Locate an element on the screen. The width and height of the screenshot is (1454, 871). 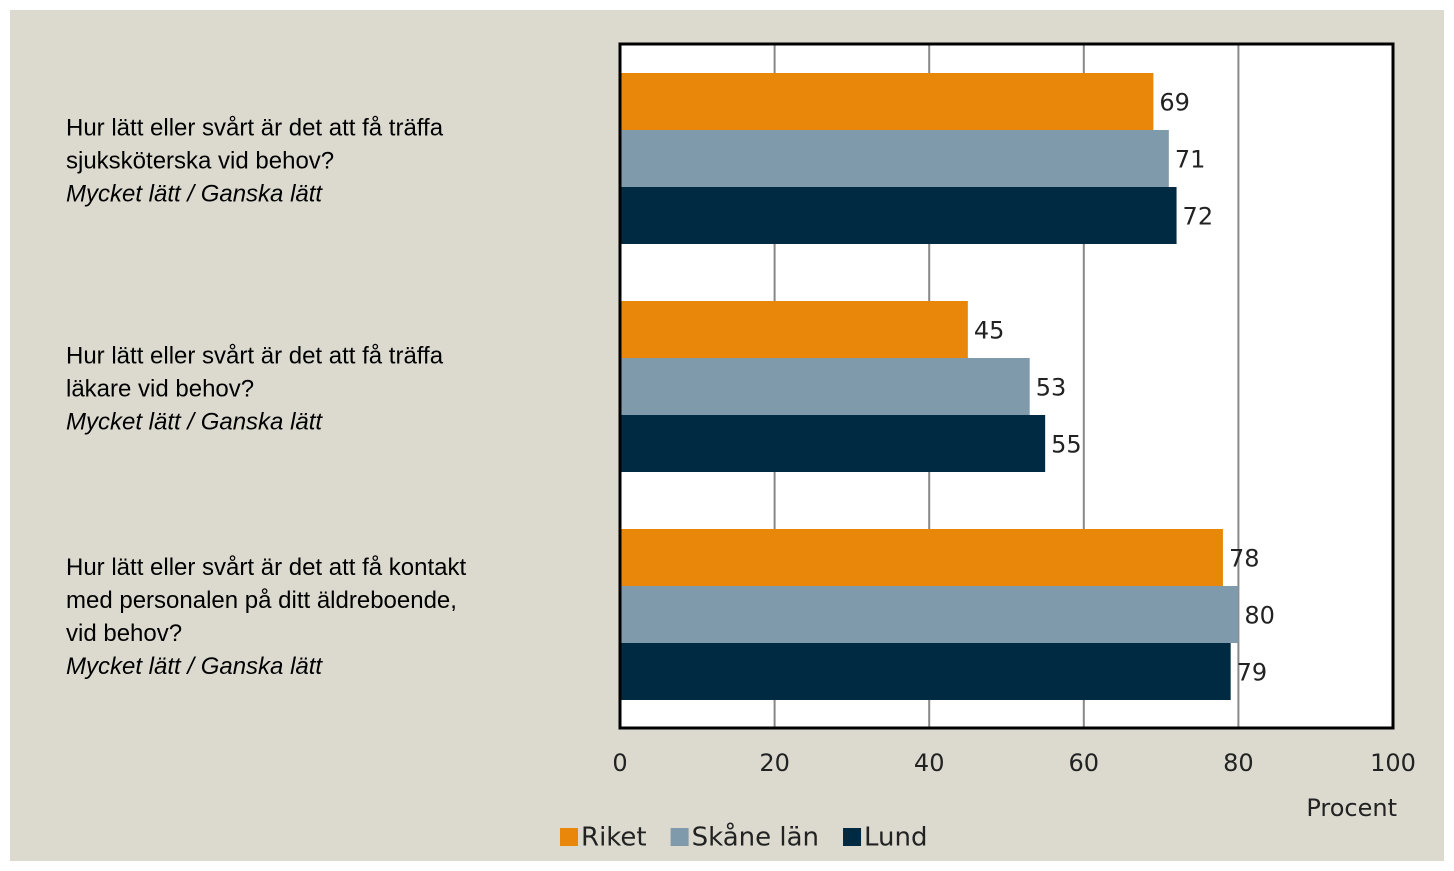
x-tick-label: 80 is located at coordinates (1238, 763).